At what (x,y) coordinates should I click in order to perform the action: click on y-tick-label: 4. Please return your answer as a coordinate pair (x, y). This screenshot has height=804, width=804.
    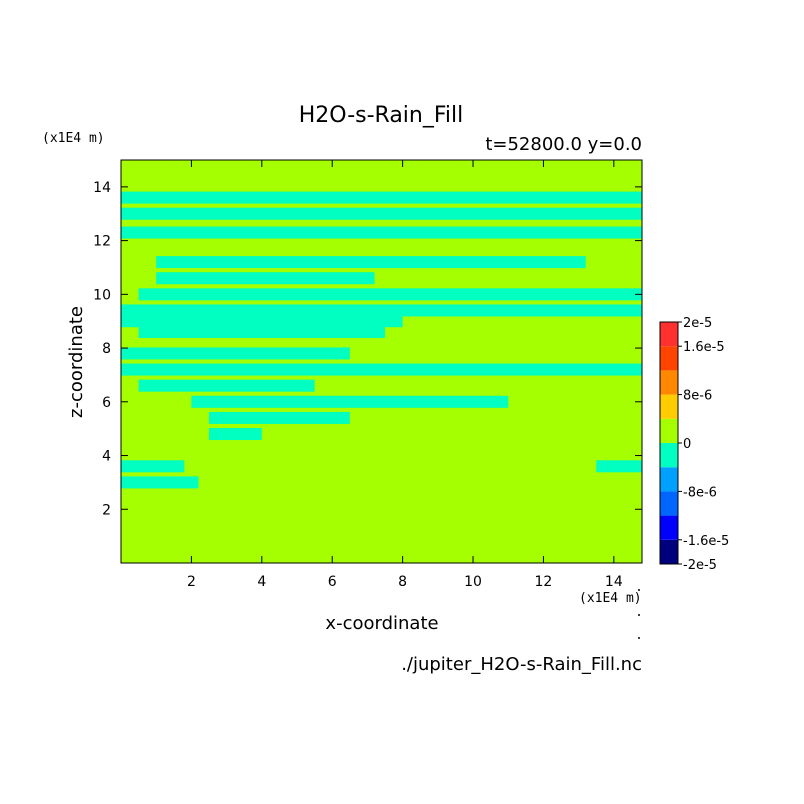
    Looking at the image, I should click on (106, 457).